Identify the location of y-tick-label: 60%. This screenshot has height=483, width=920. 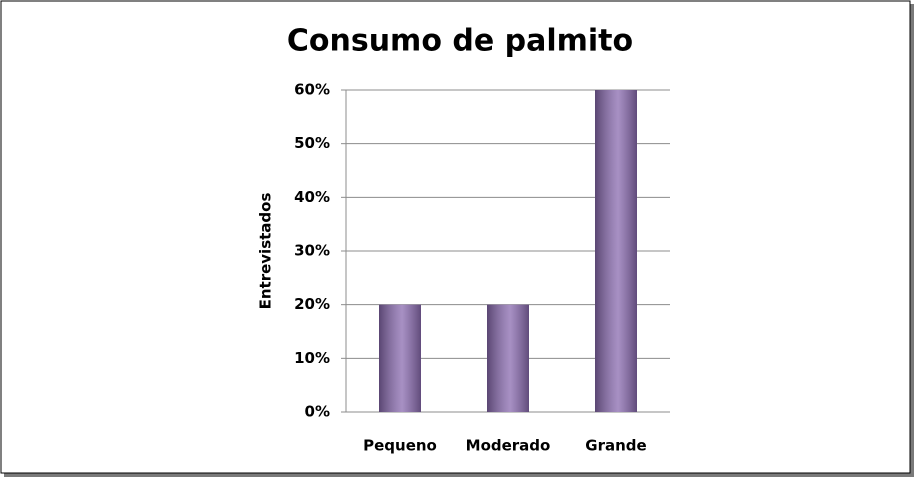
(312, 90).